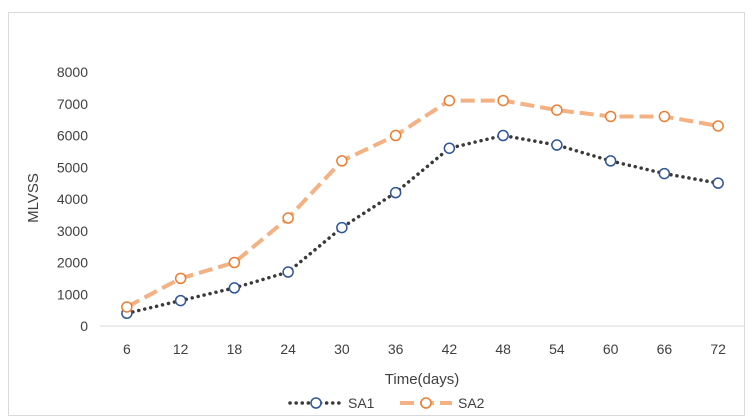 This screenshot has height=420, width=753. Describe the element at coordinates (72, 104) in the screenshot. I see `y-tick-label: 7000` at that location.